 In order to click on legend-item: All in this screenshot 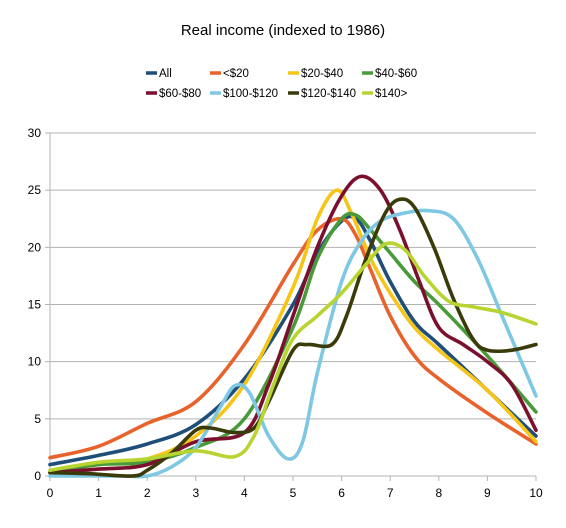, I will do `click(159, 74)`.